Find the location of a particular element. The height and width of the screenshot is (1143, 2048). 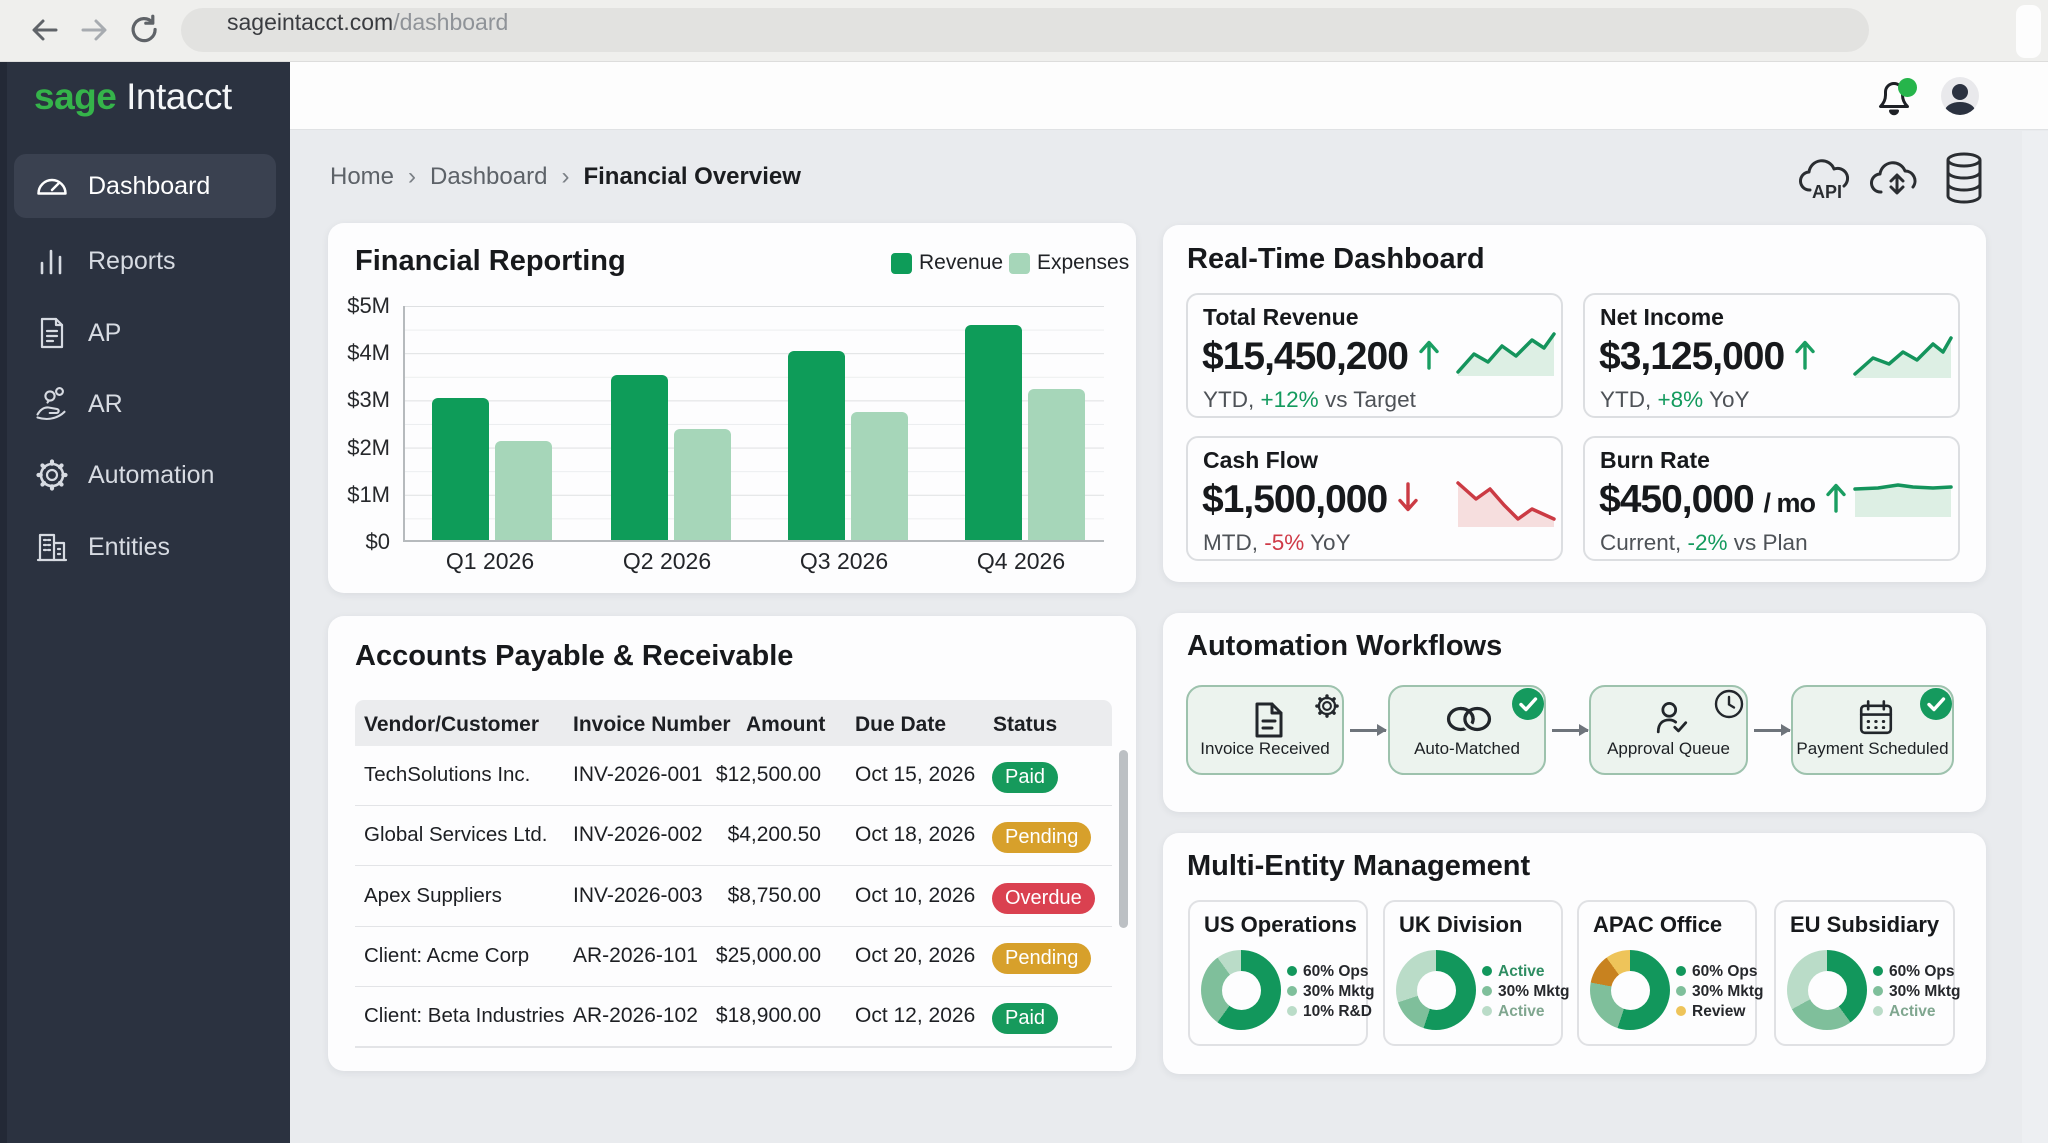

svg-text: API is located at coordinates (1827, 192).